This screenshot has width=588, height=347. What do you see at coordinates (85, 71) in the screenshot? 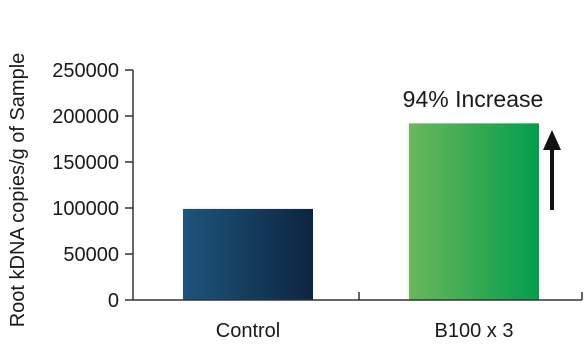
I see `y-tick-label: 250000` at bounding box center [85, 71].